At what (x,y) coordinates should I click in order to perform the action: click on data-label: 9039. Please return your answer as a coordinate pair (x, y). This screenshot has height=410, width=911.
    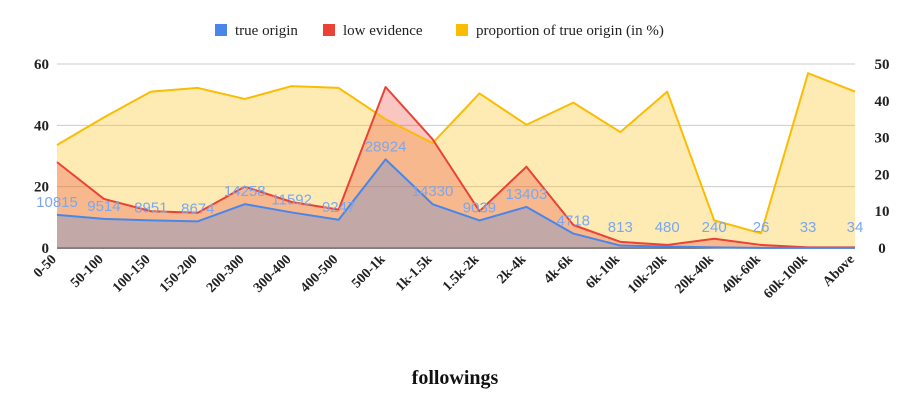
    Looking at the image, I should click on (479, 207).